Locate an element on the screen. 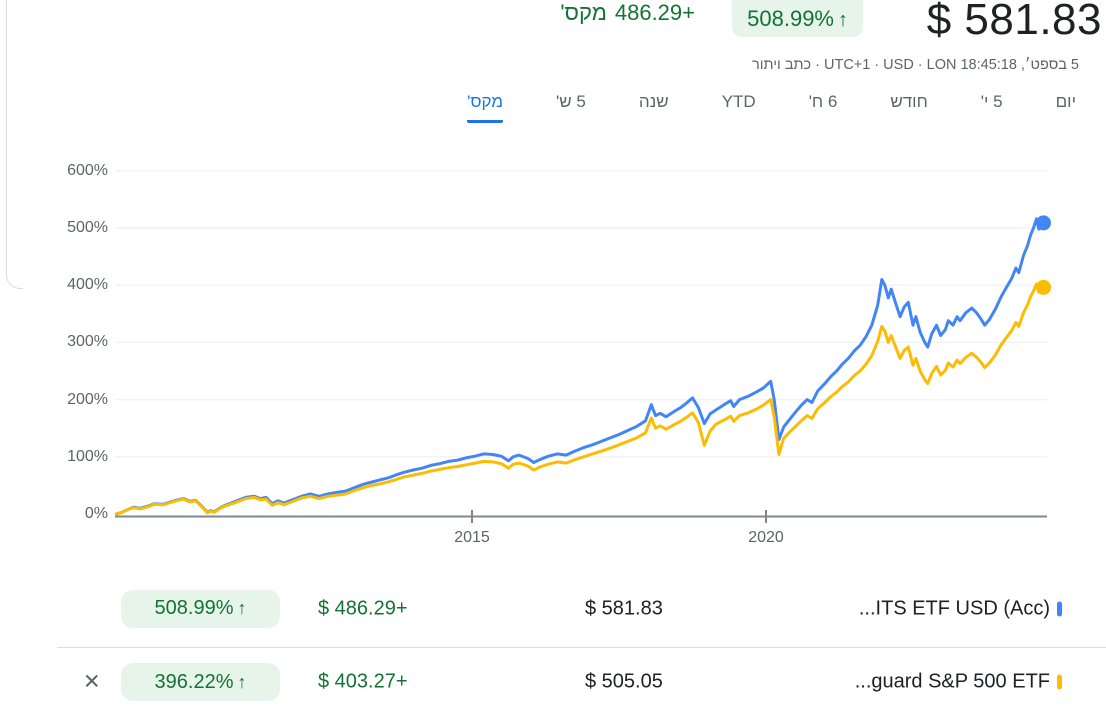 This screenshot has height=717, width=1106. time-range-tabs: יום 5 י' חודש 6 ח' YTD שנה 5 ש' מקס' is located at coordinates (771, 107).